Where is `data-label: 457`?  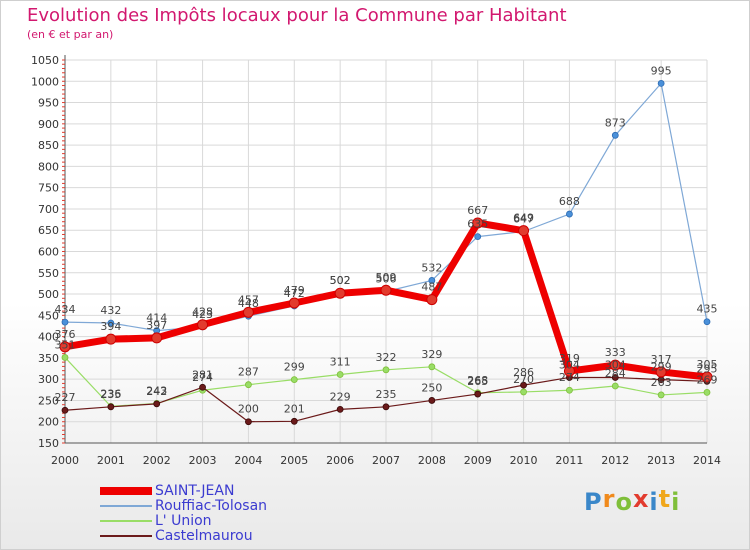 data-label: 457 is located at coordinates (248, 299).